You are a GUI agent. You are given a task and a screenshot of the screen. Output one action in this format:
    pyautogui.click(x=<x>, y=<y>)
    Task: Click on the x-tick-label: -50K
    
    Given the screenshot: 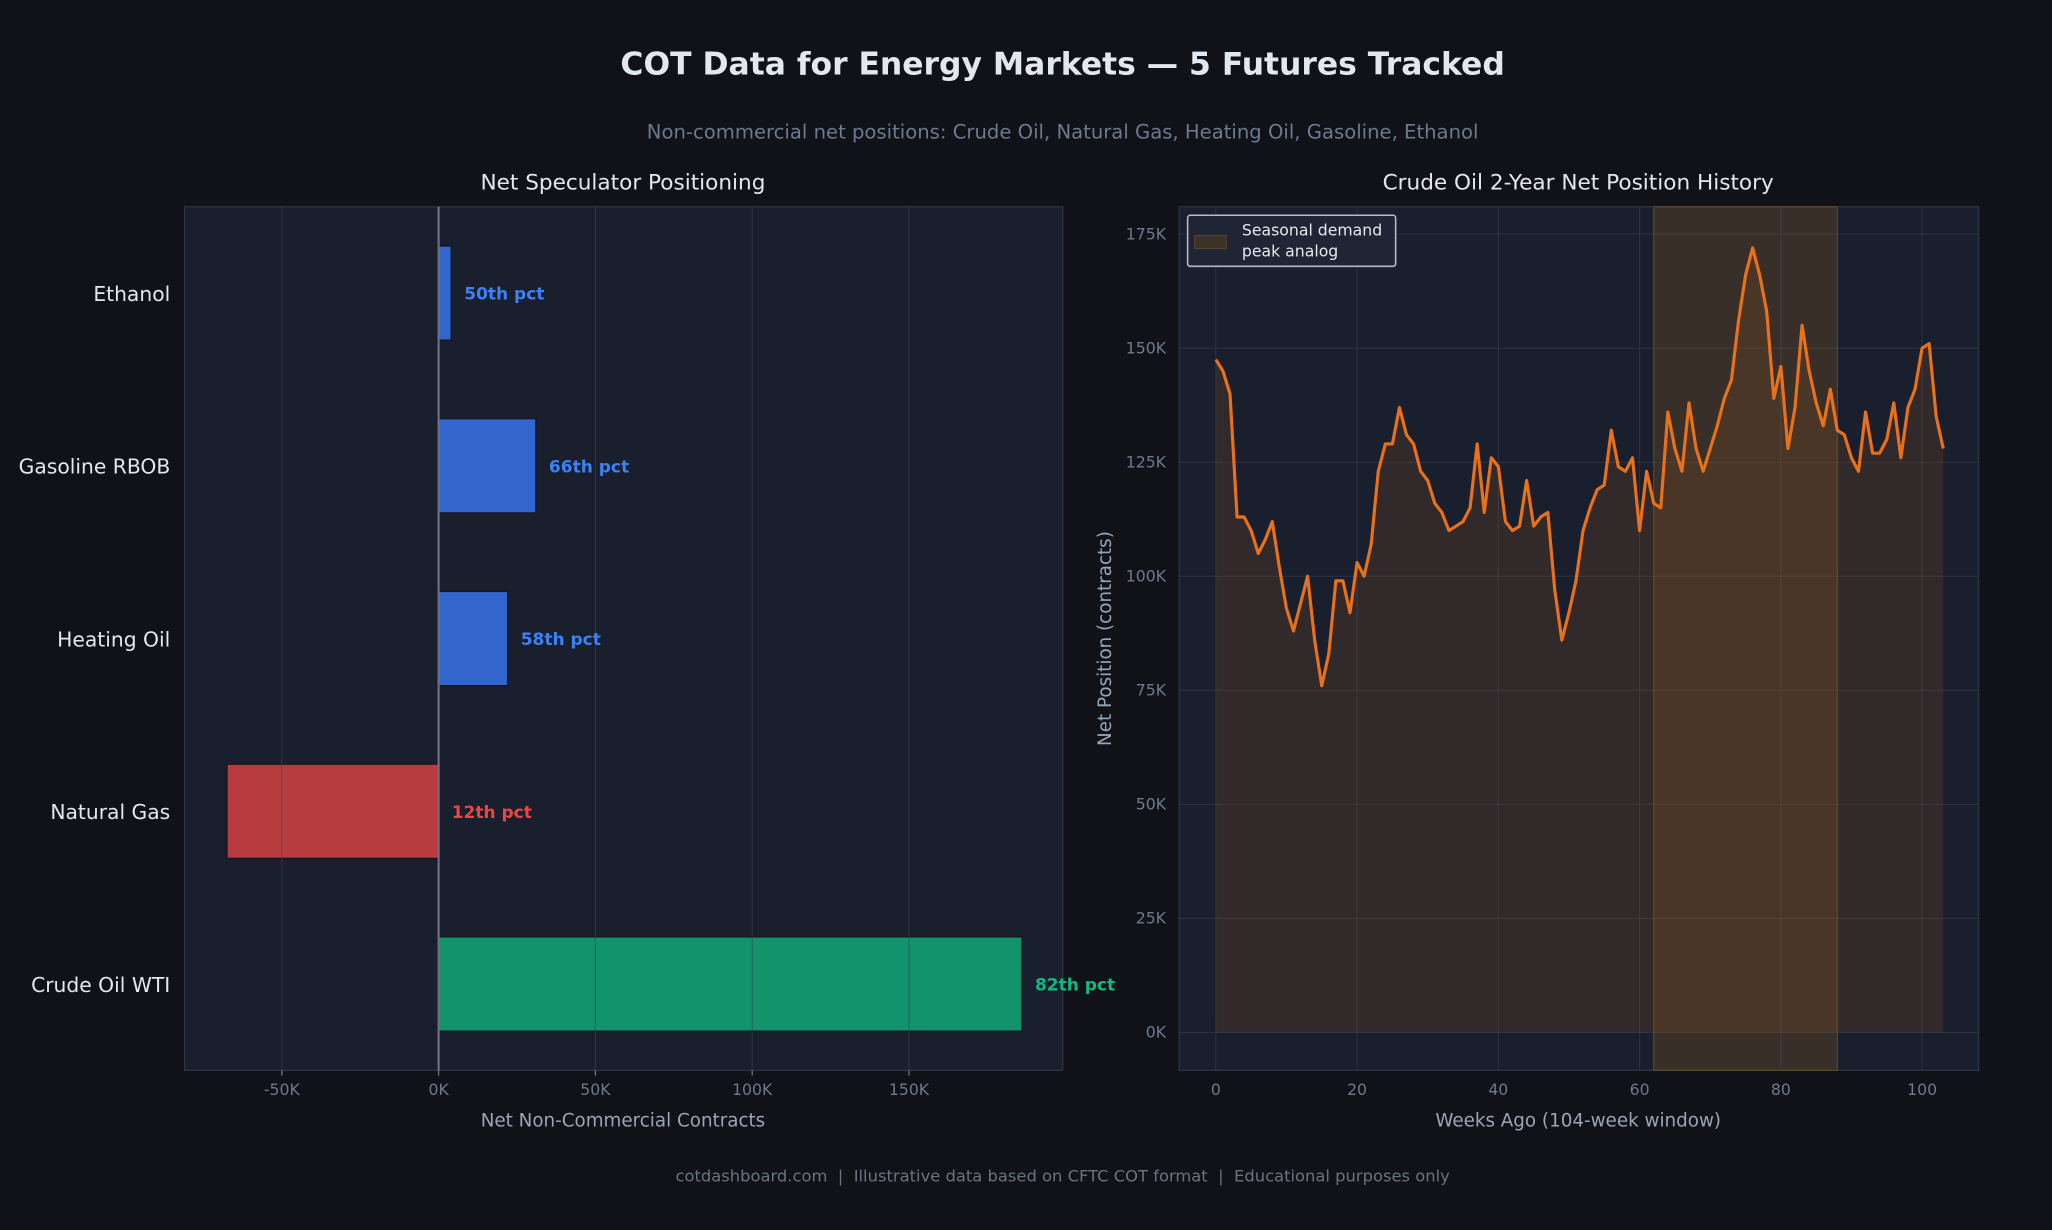 What is the action you would take?
    pyautogui.click(x=282, y=1089)
    